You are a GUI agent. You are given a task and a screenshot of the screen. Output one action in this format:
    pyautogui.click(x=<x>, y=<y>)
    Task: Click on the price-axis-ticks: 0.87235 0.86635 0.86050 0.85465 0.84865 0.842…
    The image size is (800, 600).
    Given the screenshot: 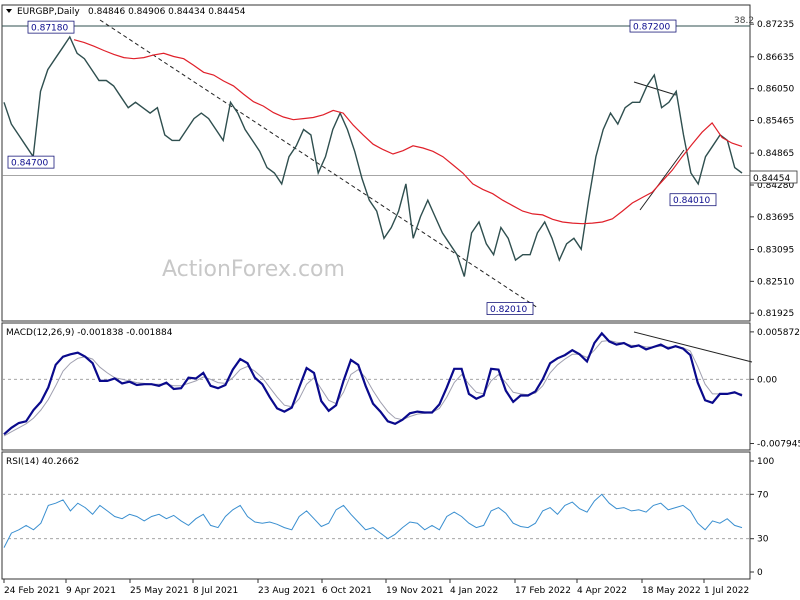 What is the action you would take?
    pyautogui.click(x=772, y=169)
    